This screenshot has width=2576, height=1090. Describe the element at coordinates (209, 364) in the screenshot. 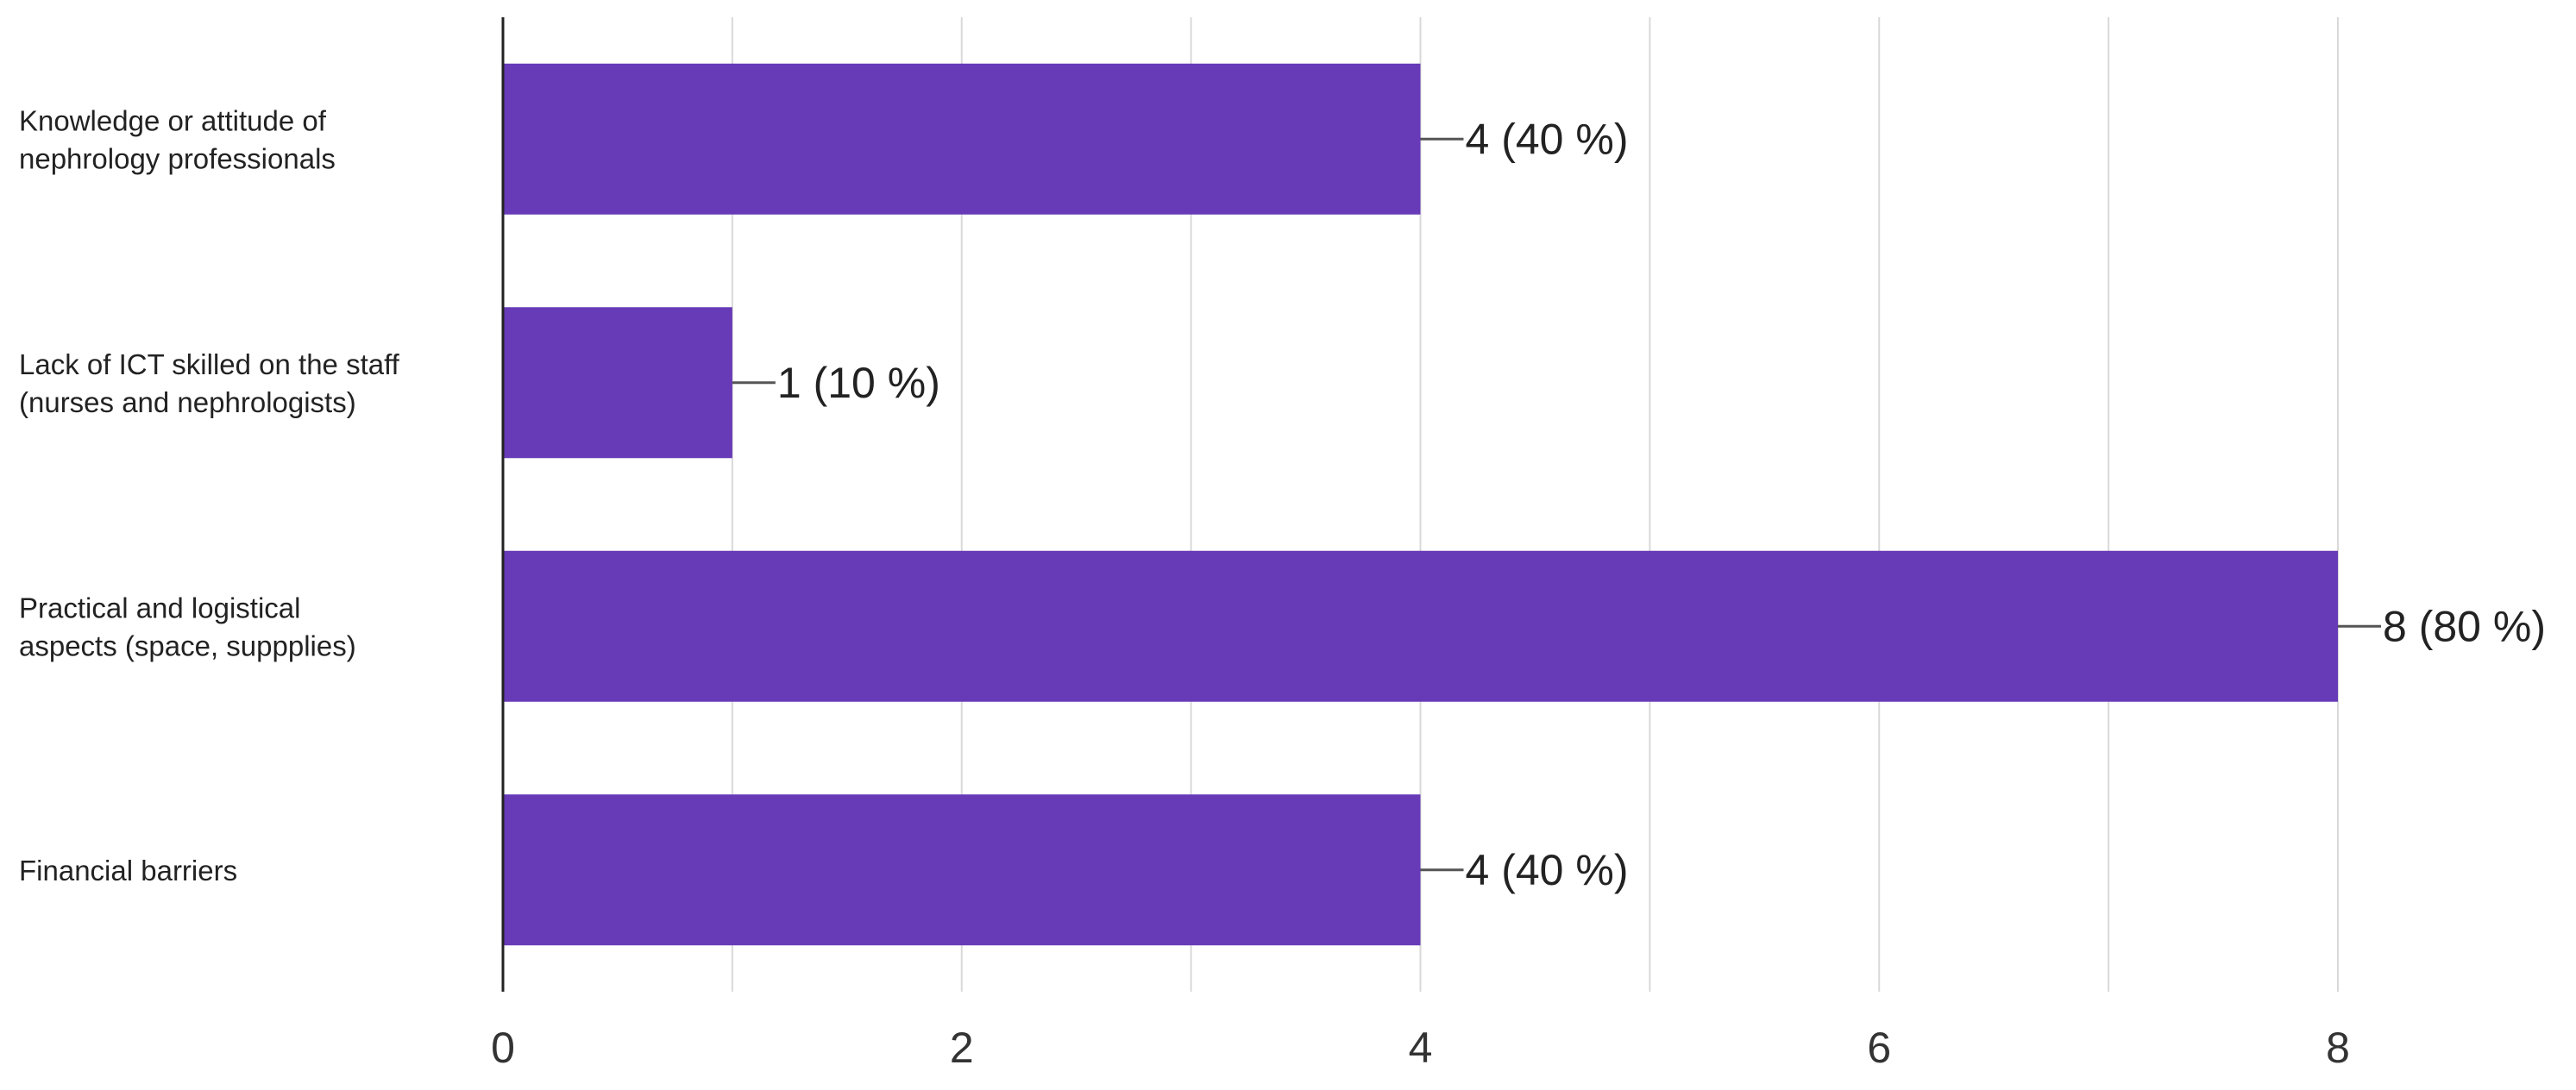

I see `category-label-line: Lack of ICT skilled on the staff` at that location.